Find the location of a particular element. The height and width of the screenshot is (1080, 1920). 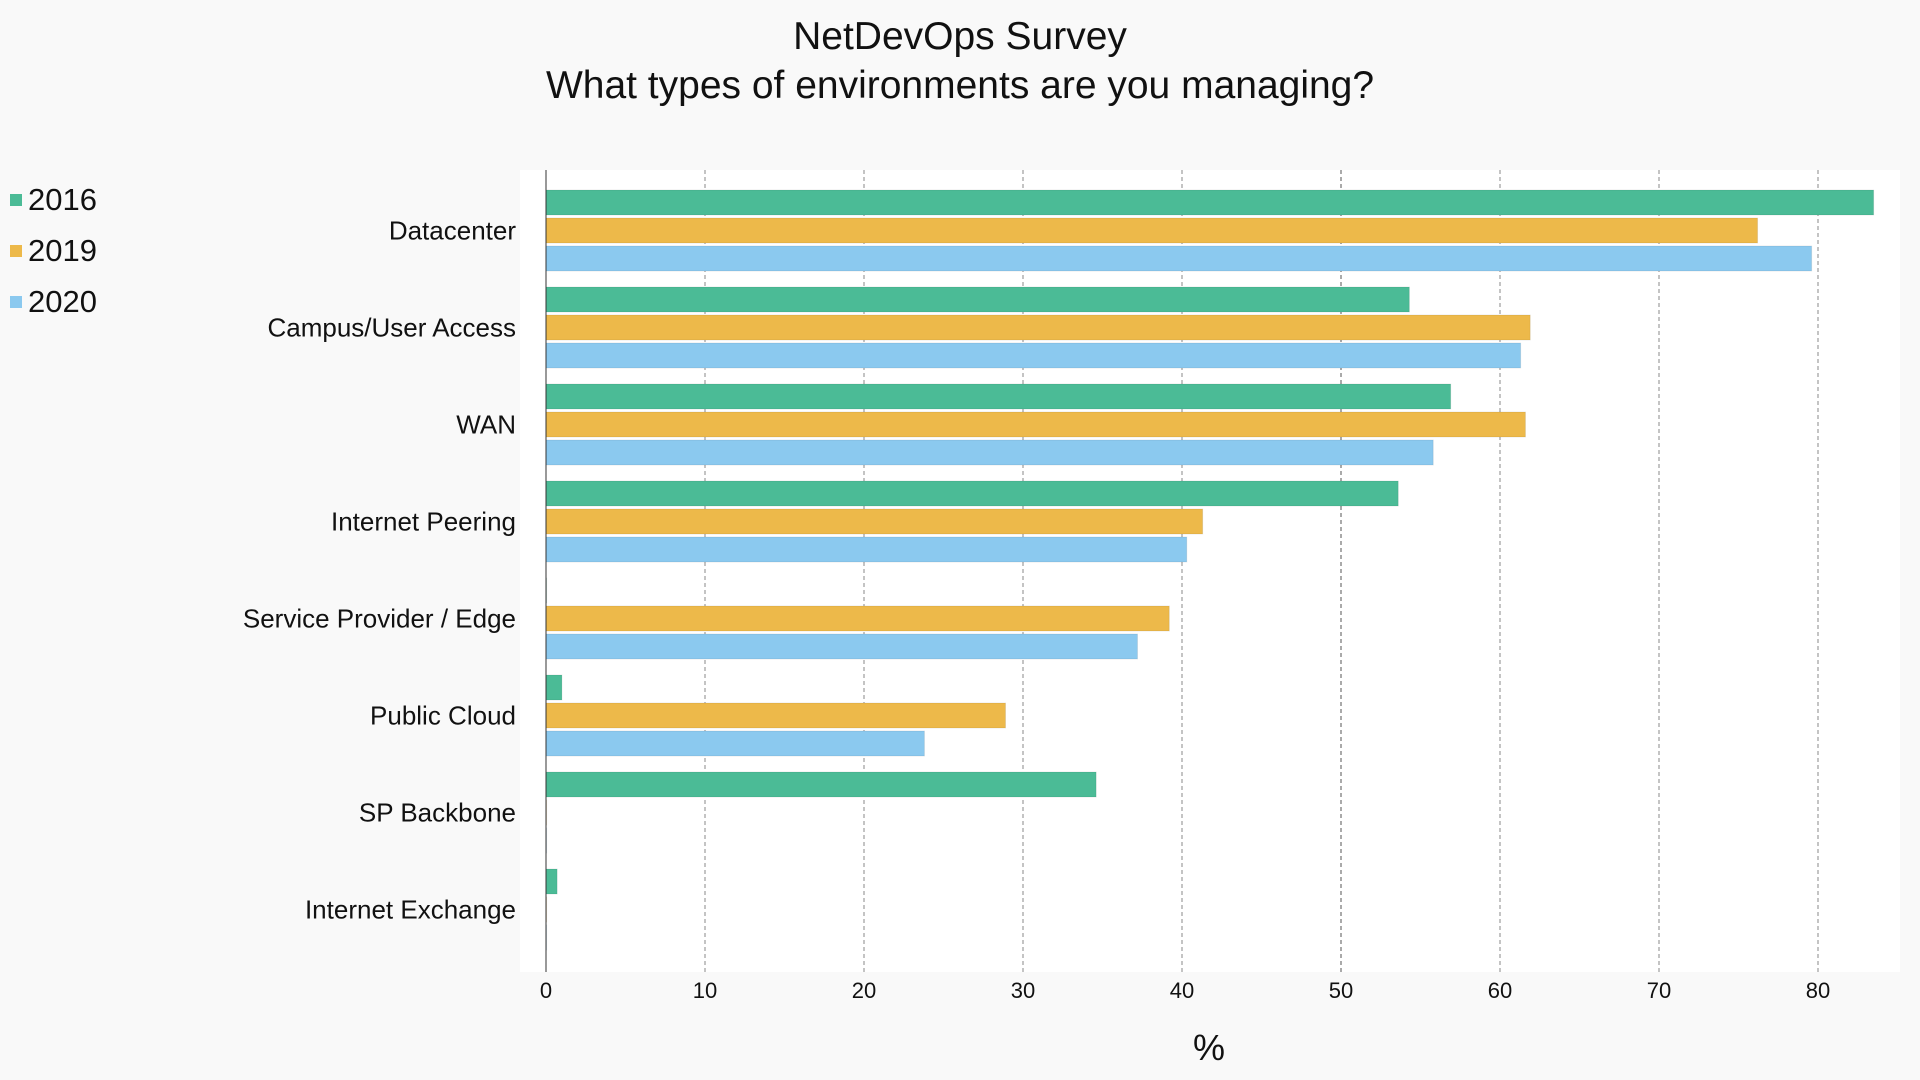

legend-swatch-2016 is located at coordinates (16, 199).